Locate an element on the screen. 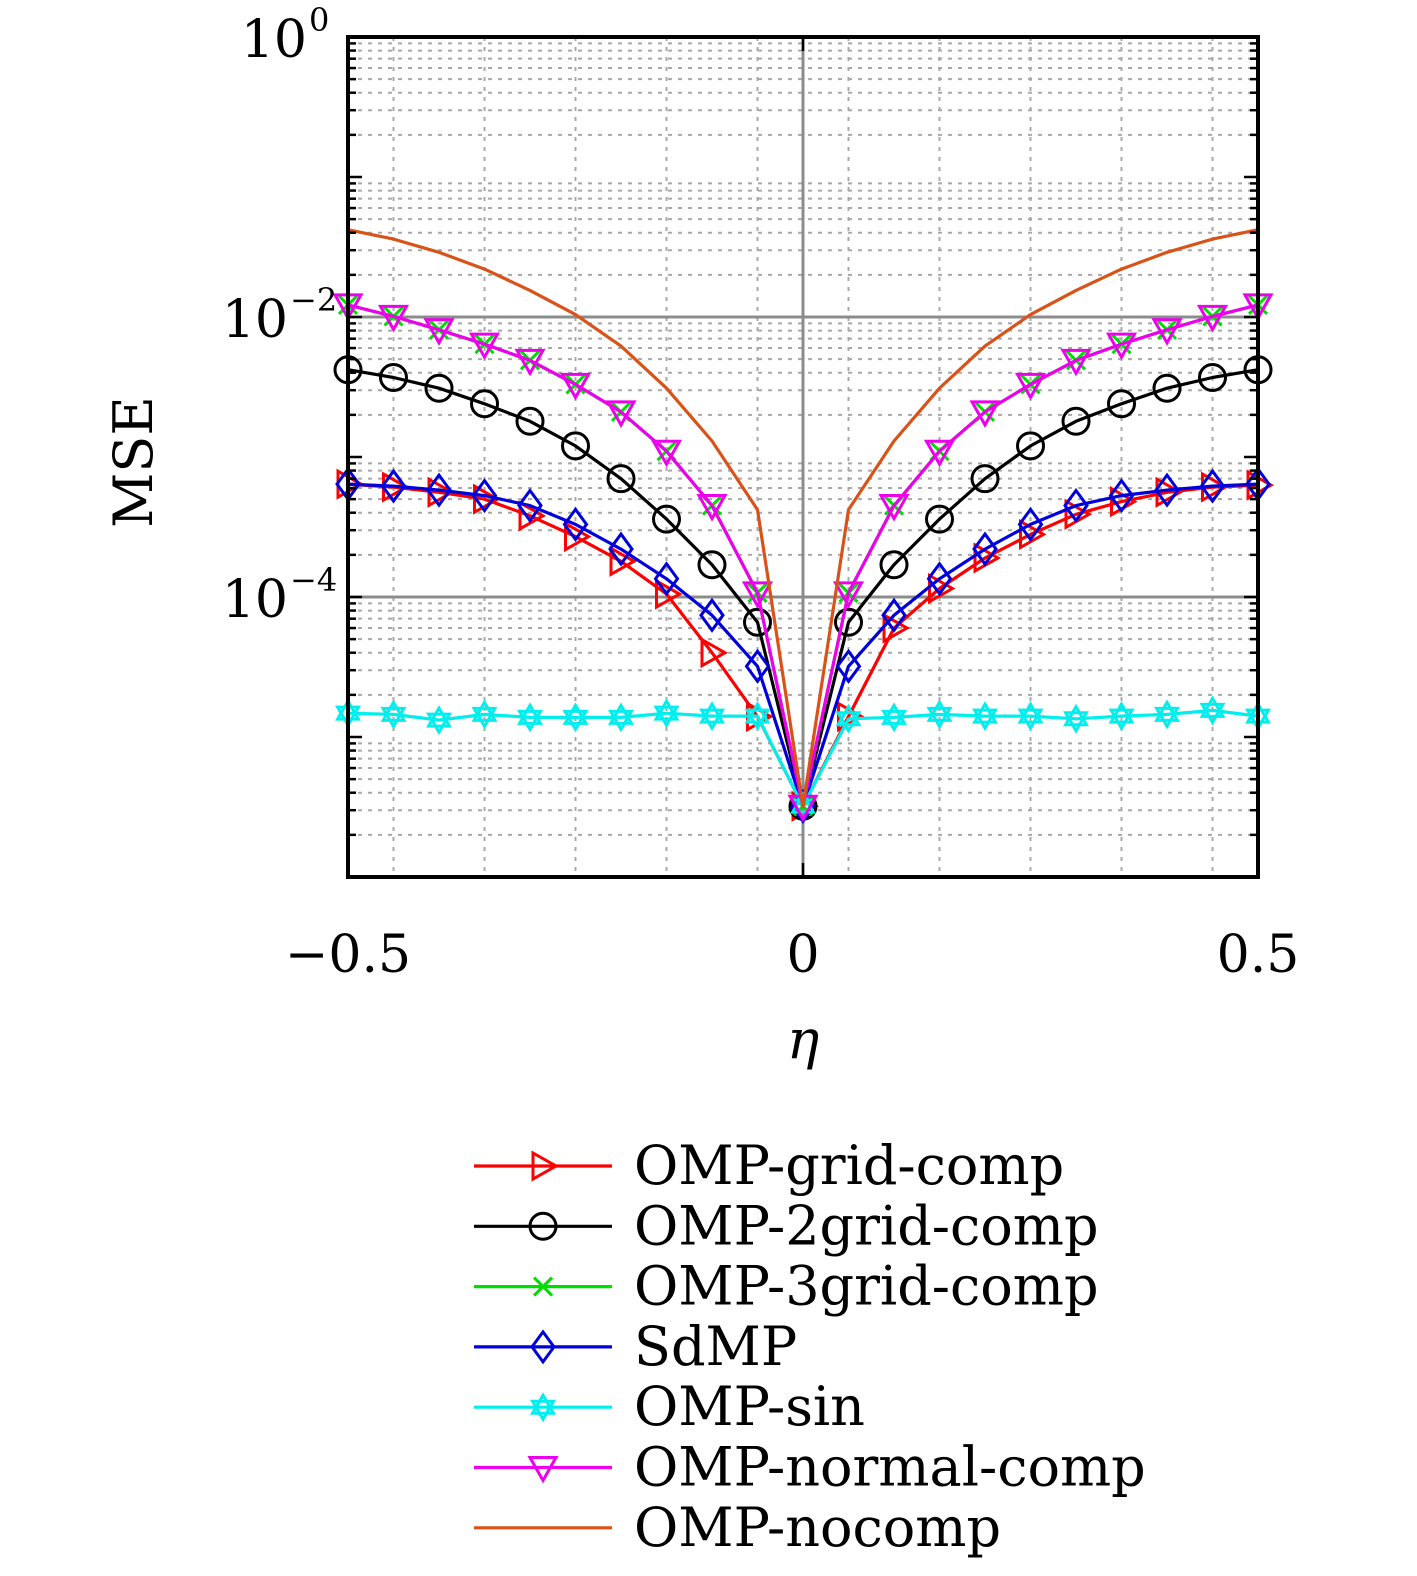  legend-entry: OMP-2grid-comp is located at coordinates (786, 1225).